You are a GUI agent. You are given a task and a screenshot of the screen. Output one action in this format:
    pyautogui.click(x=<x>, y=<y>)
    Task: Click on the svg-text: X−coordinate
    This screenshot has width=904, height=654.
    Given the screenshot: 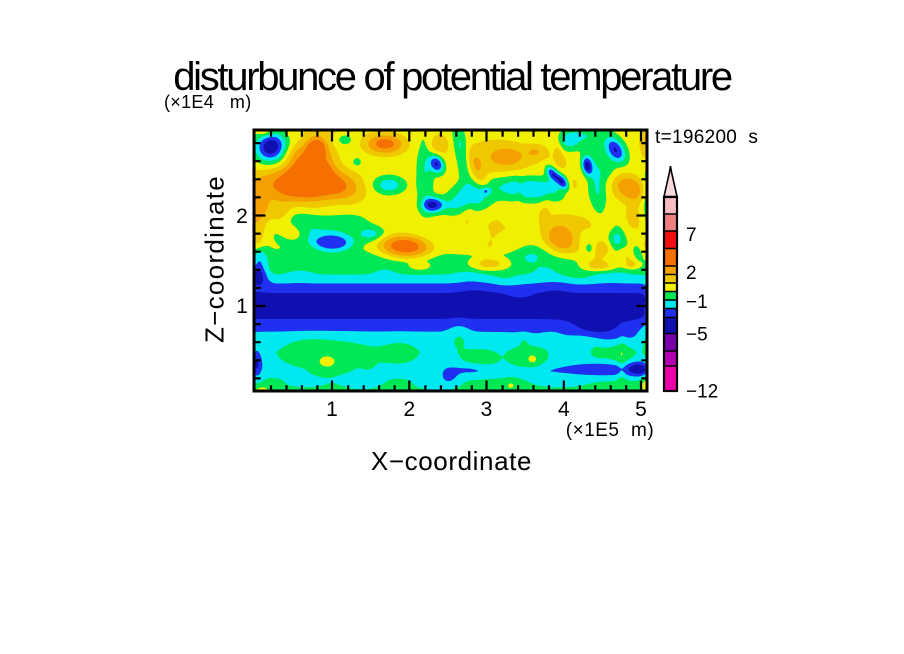 What is the action you would take?
    pyautogui.click(x=451, y=461)
    